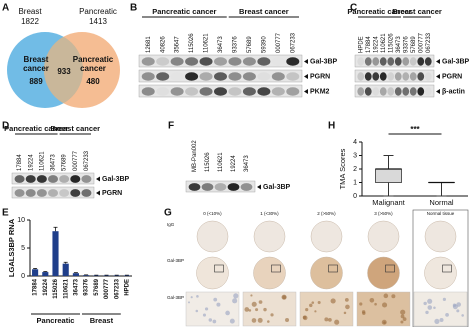 The image size is (474, 327). I want to click on x-tick-label: 36473, so click(76, 286).